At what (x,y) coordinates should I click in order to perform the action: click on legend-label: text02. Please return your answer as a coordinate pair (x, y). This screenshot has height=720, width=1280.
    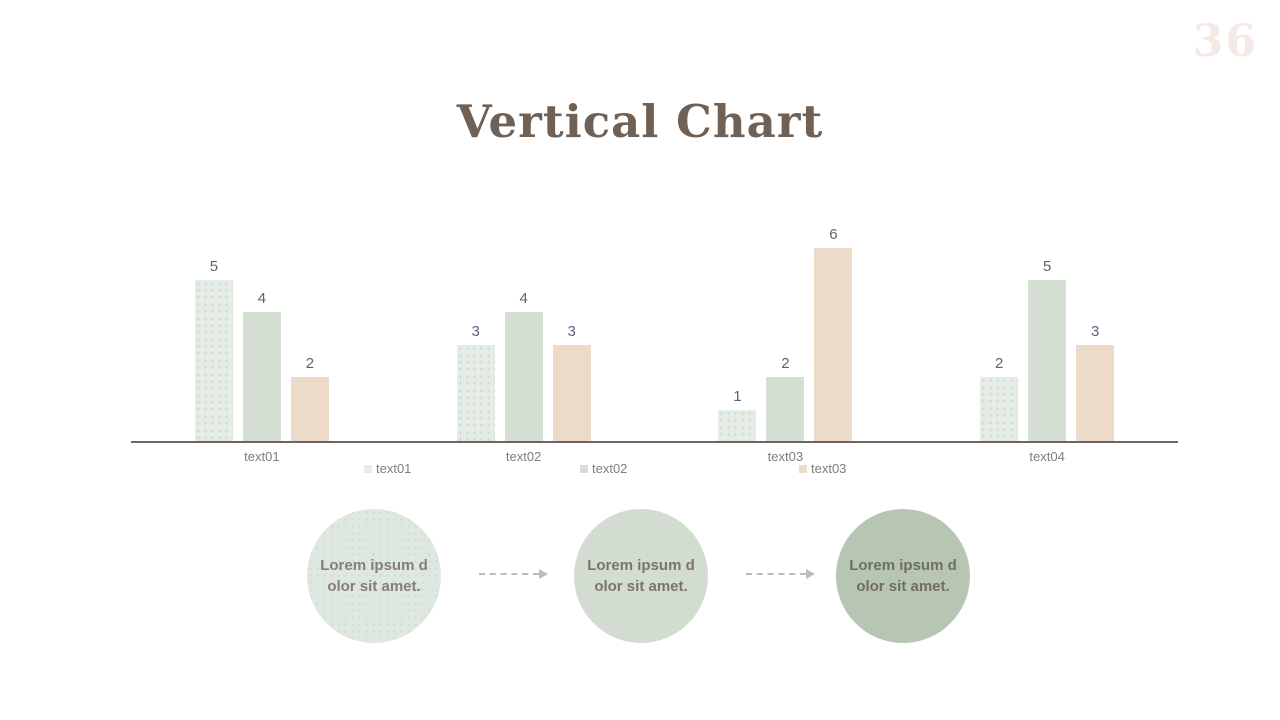
    Looking at the image, I should click on (610, 468).